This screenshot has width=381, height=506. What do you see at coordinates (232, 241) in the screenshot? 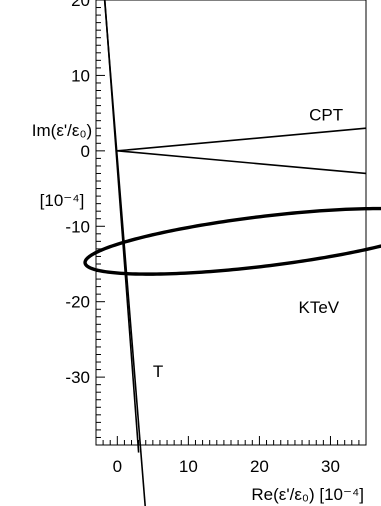
I see `ktev-ellipse` at bounding box center [232, 241].